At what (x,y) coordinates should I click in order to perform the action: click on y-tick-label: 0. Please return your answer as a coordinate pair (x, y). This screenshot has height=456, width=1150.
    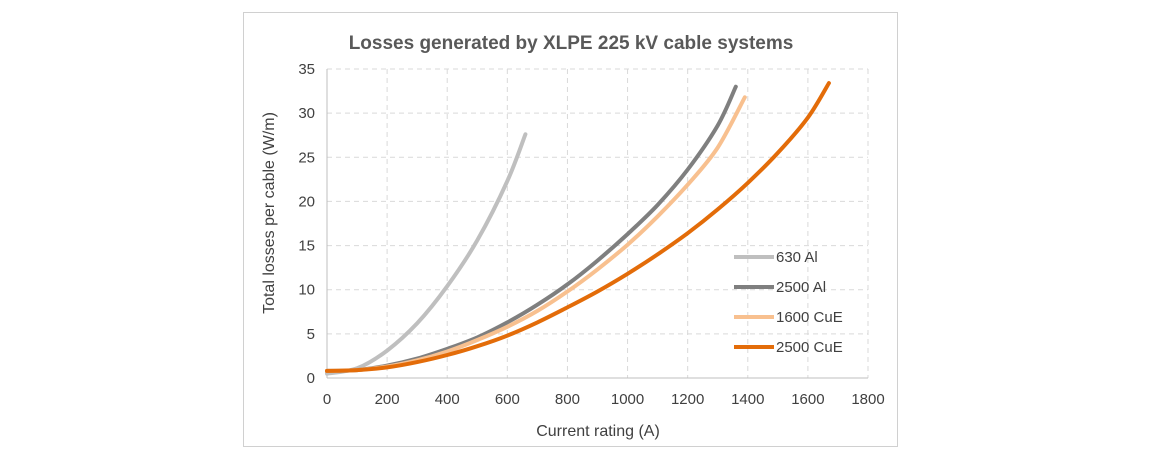
    Looking at the image, I should click on (311, 378).